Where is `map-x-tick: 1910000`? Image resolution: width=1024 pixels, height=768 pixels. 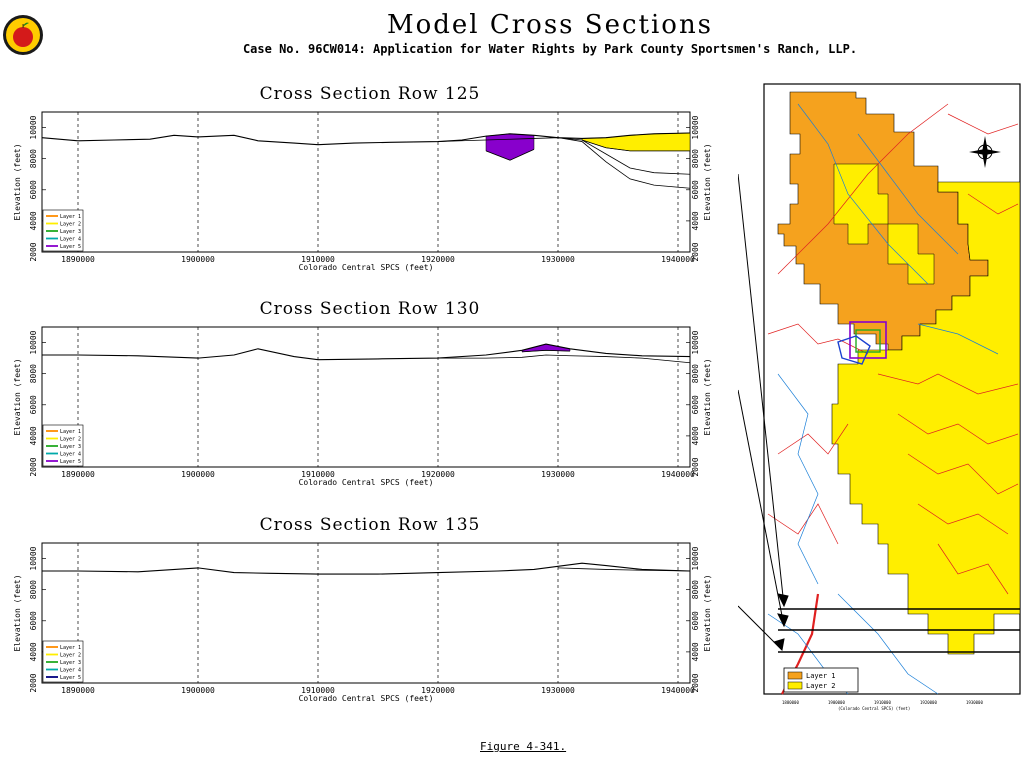 map-x-tick: 1910000 is located at coordinates (882, 702).